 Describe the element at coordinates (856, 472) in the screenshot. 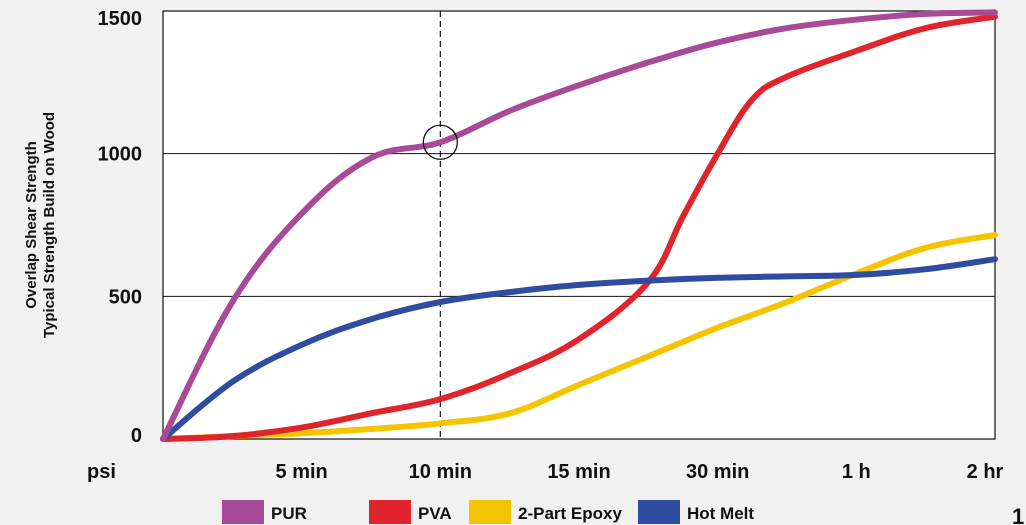

I see `x-tick-label-1-h: 1 h` at that location.